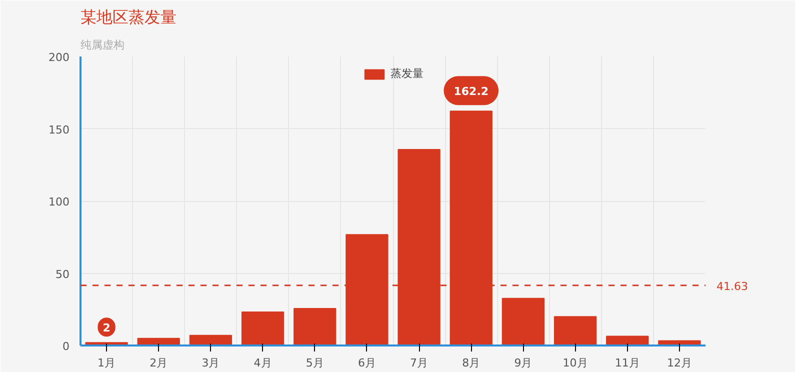 This screenshot has height=378, width=800. I want to click on ref-line-label: 41.63, so click(732, 286).